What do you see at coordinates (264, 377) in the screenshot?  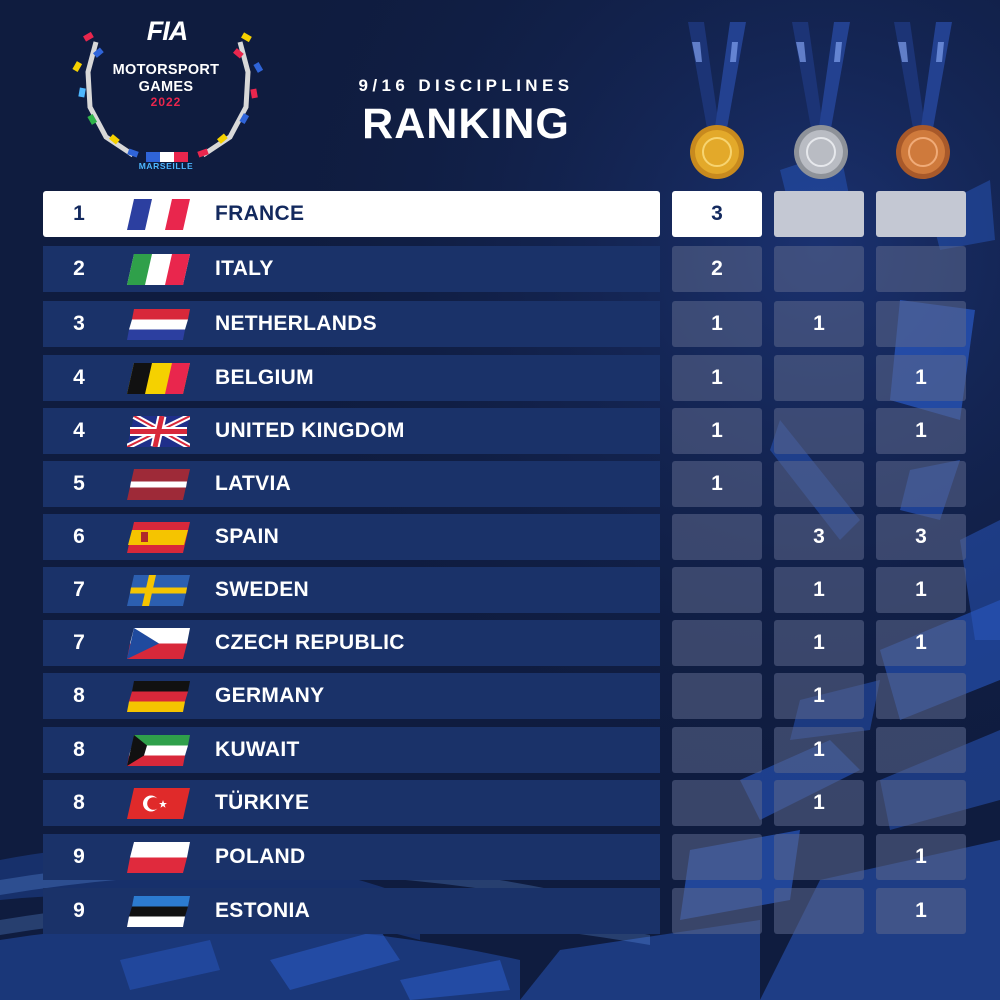 I see `country-name: BELGIUM` at bounding box center [264, 377].